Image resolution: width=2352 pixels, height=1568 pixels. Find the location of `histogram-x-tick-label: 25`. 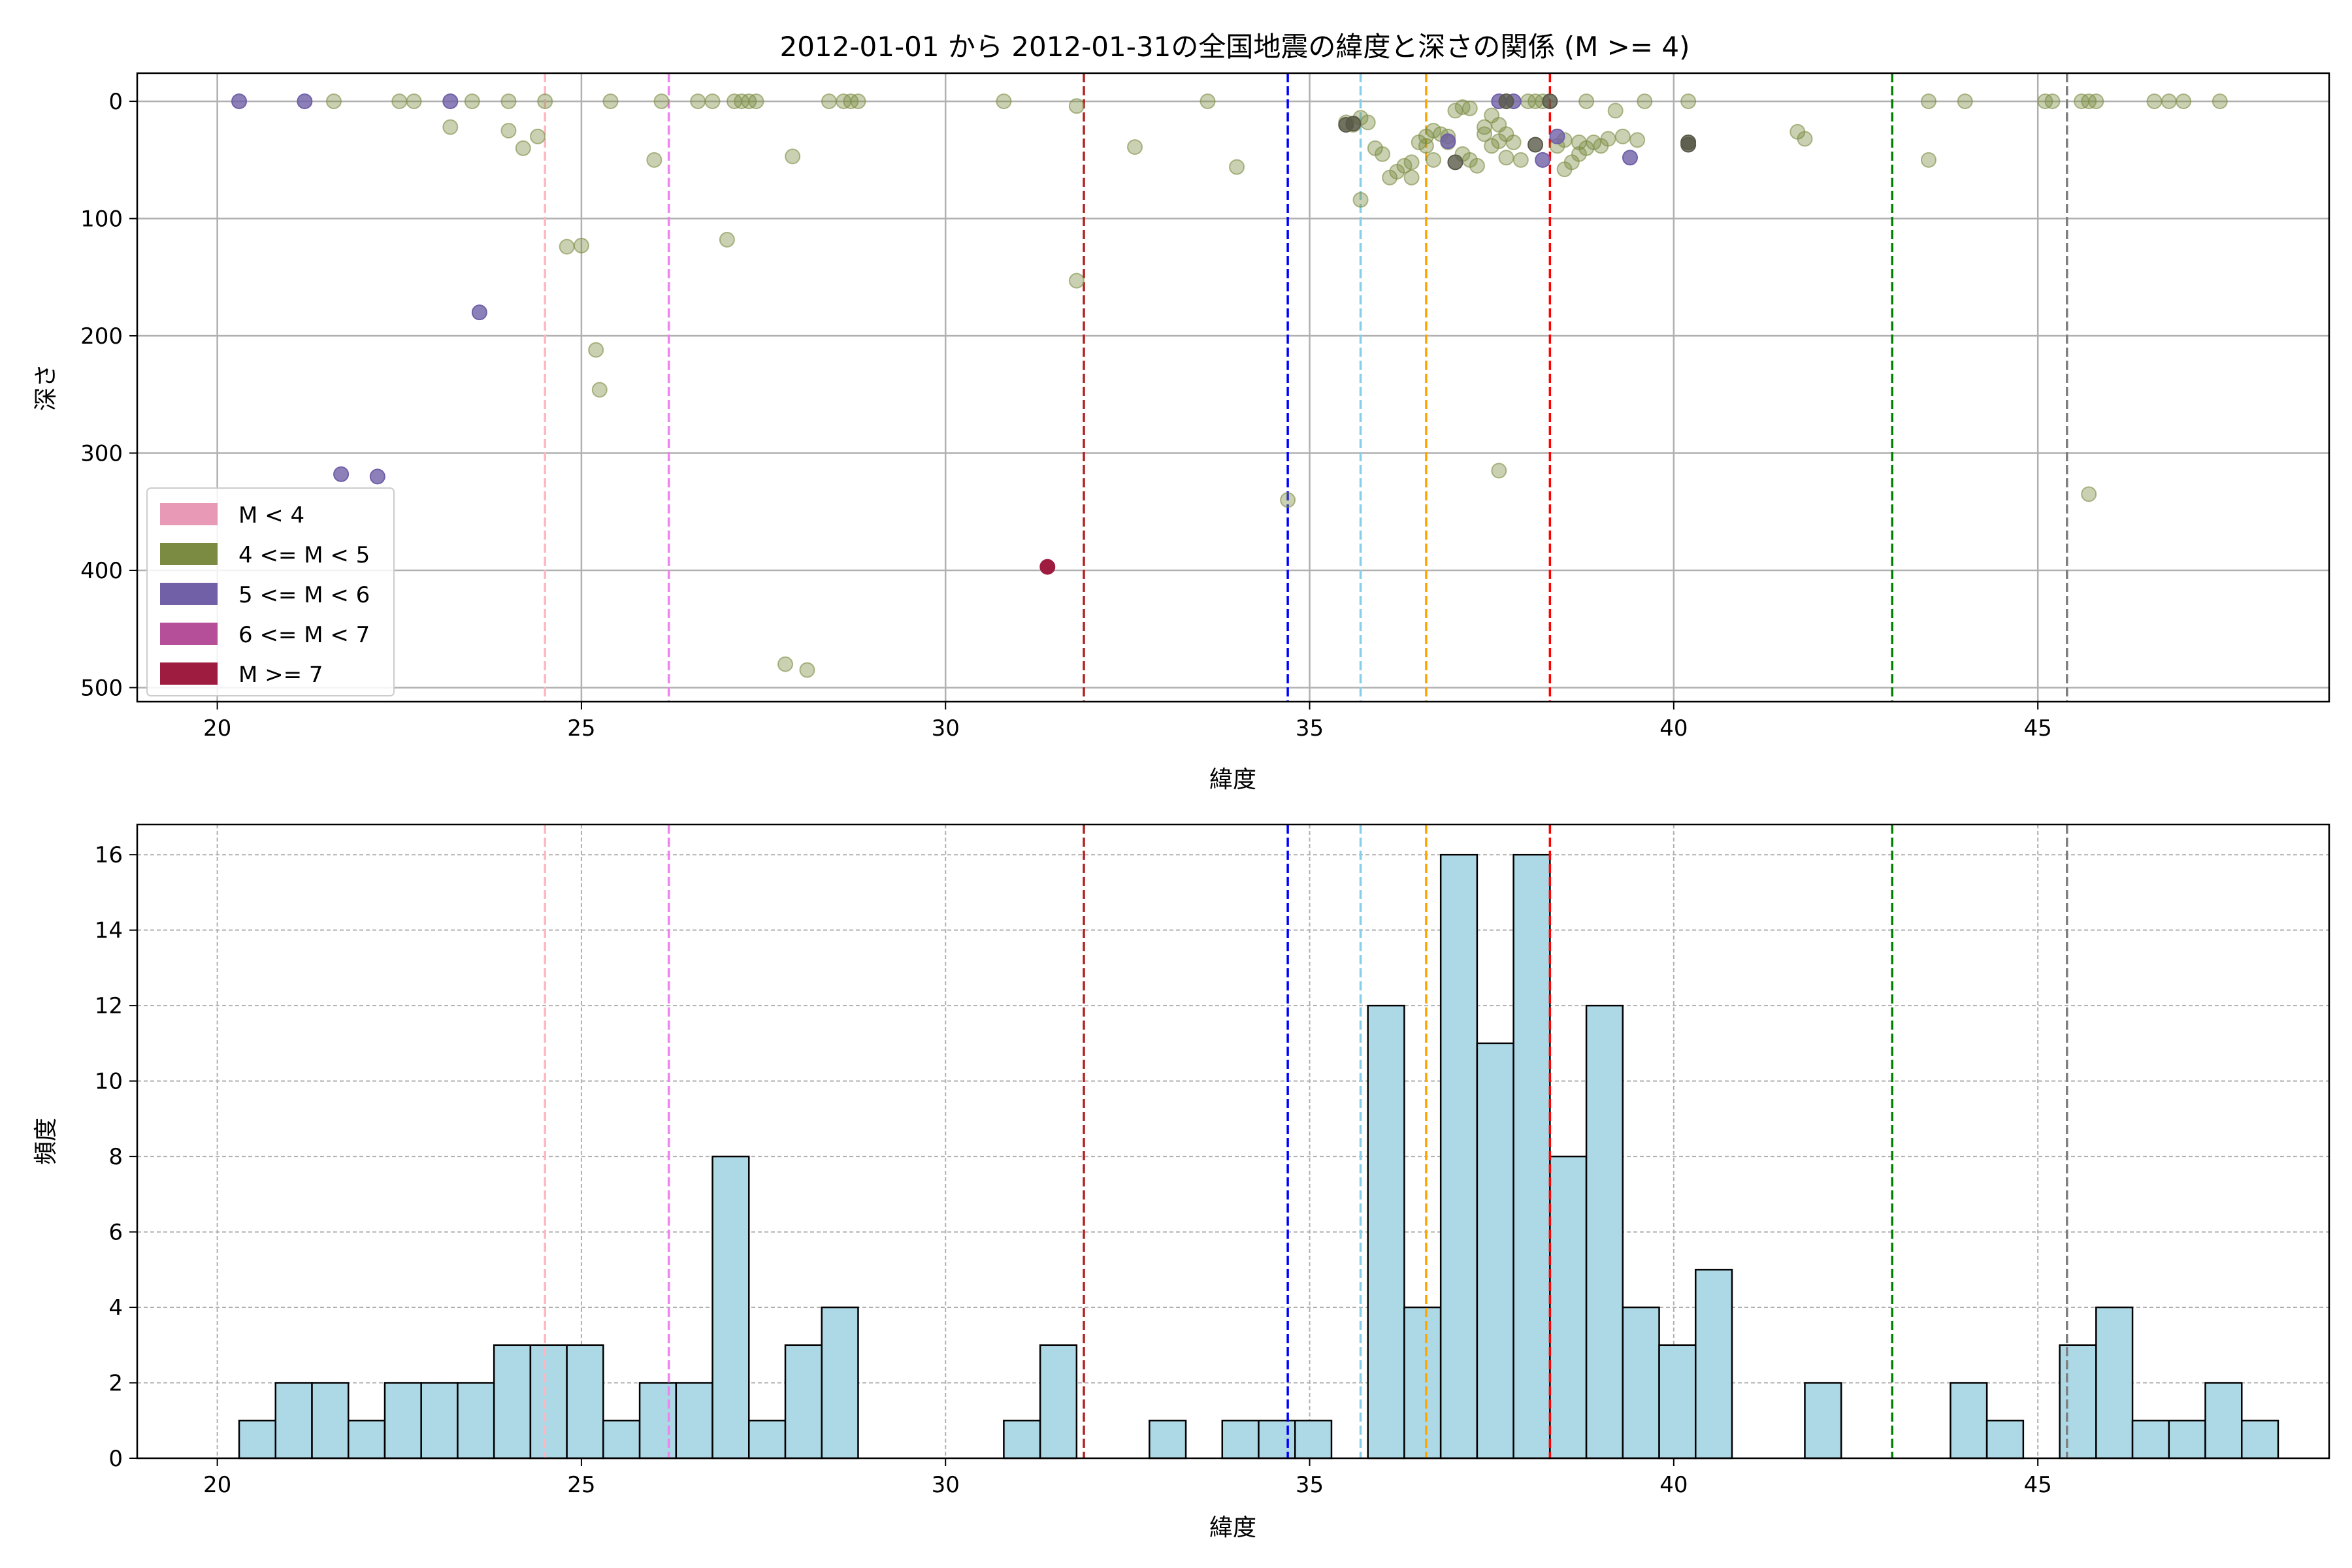

histogram-x-tick-label: 25 is located at coordinates (581, 1485).